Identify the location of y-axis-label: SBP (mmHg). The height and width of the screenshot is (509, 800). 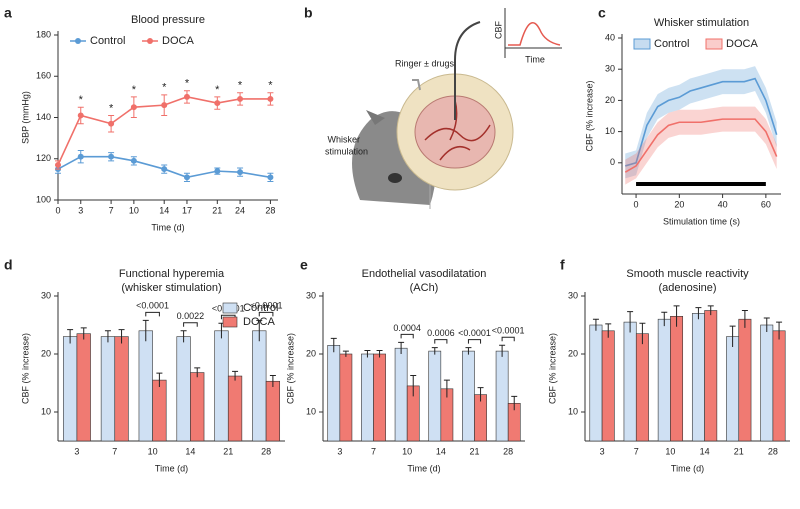
(25, 117).